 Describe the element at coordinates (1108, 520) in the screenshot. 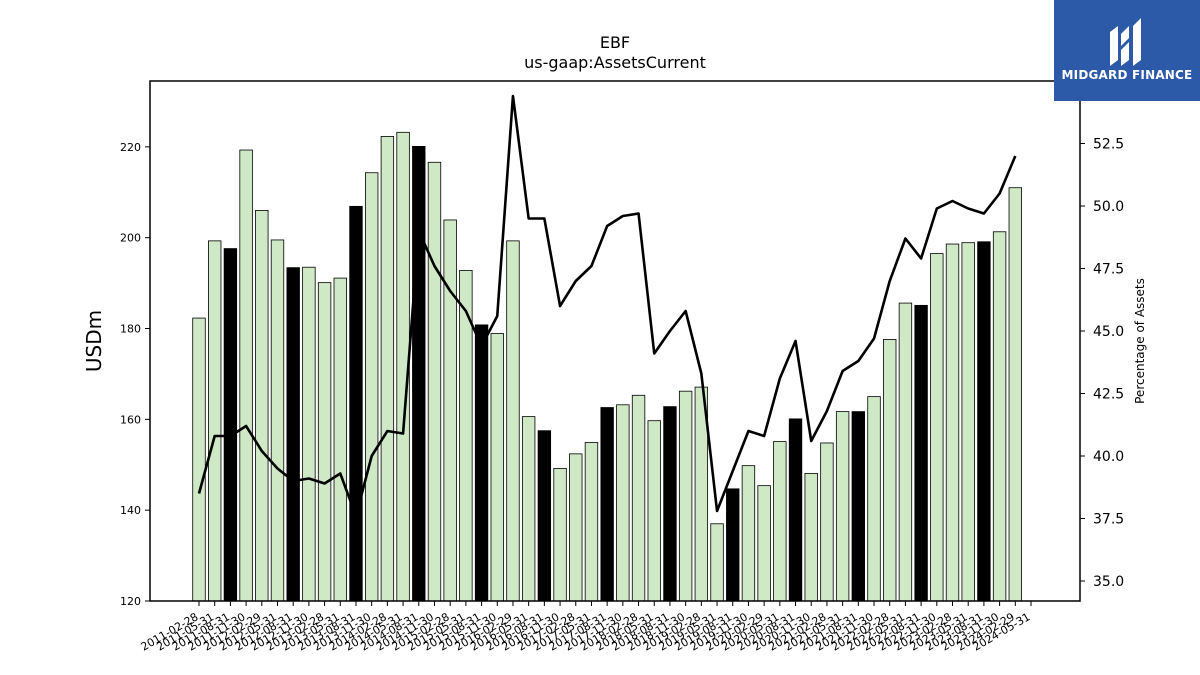

I see `y-right-tick-label: 37.5` at that location.